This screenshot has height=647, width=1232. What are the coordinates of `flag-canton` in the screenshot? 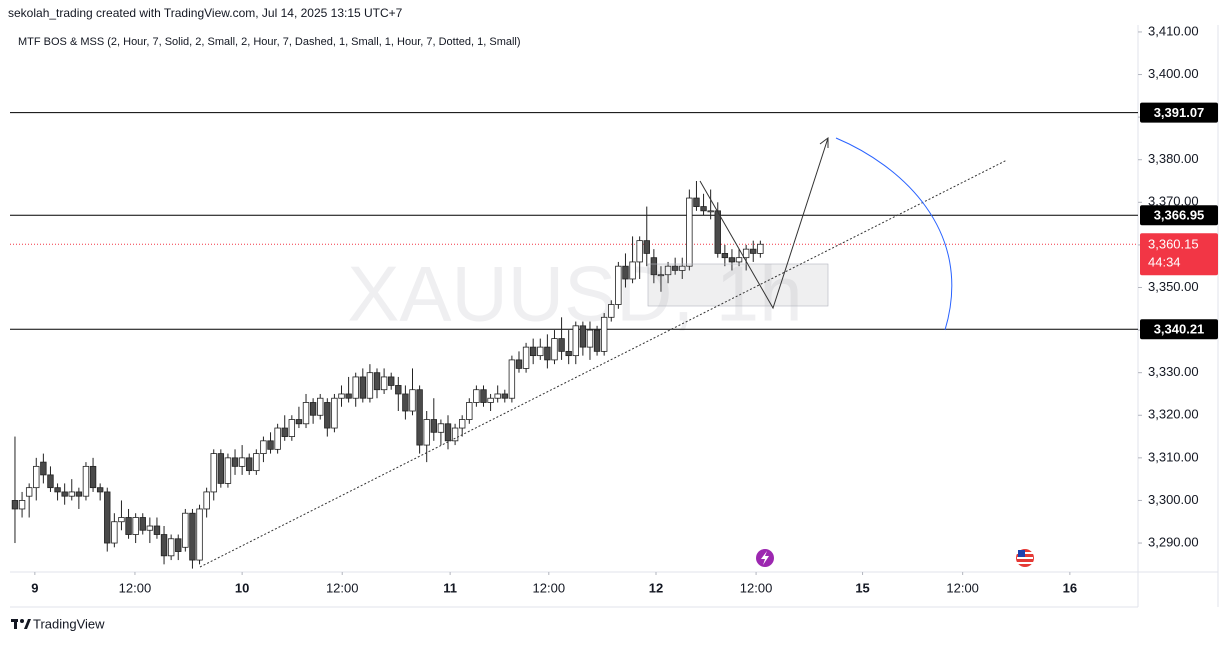 It's located at (1021, 553).